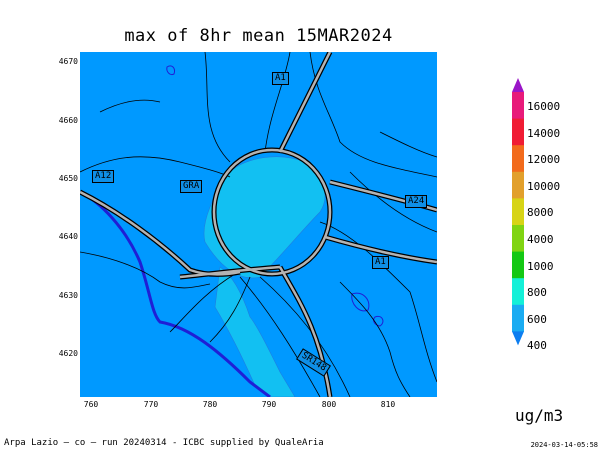 This screenshot has width=600, height=450. I want to click on colorbar, so click(518, 228).